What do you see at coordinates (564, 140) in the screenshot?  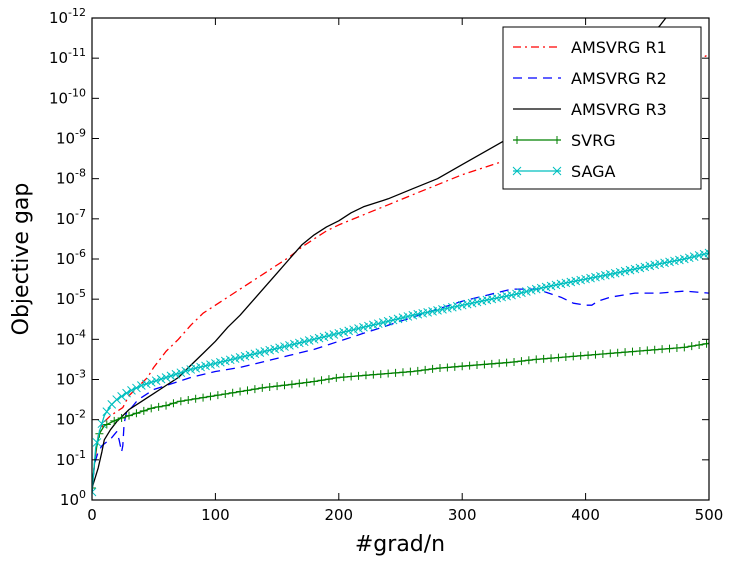 I see `legend-item: SVRG` at bounding box center [564, 140].